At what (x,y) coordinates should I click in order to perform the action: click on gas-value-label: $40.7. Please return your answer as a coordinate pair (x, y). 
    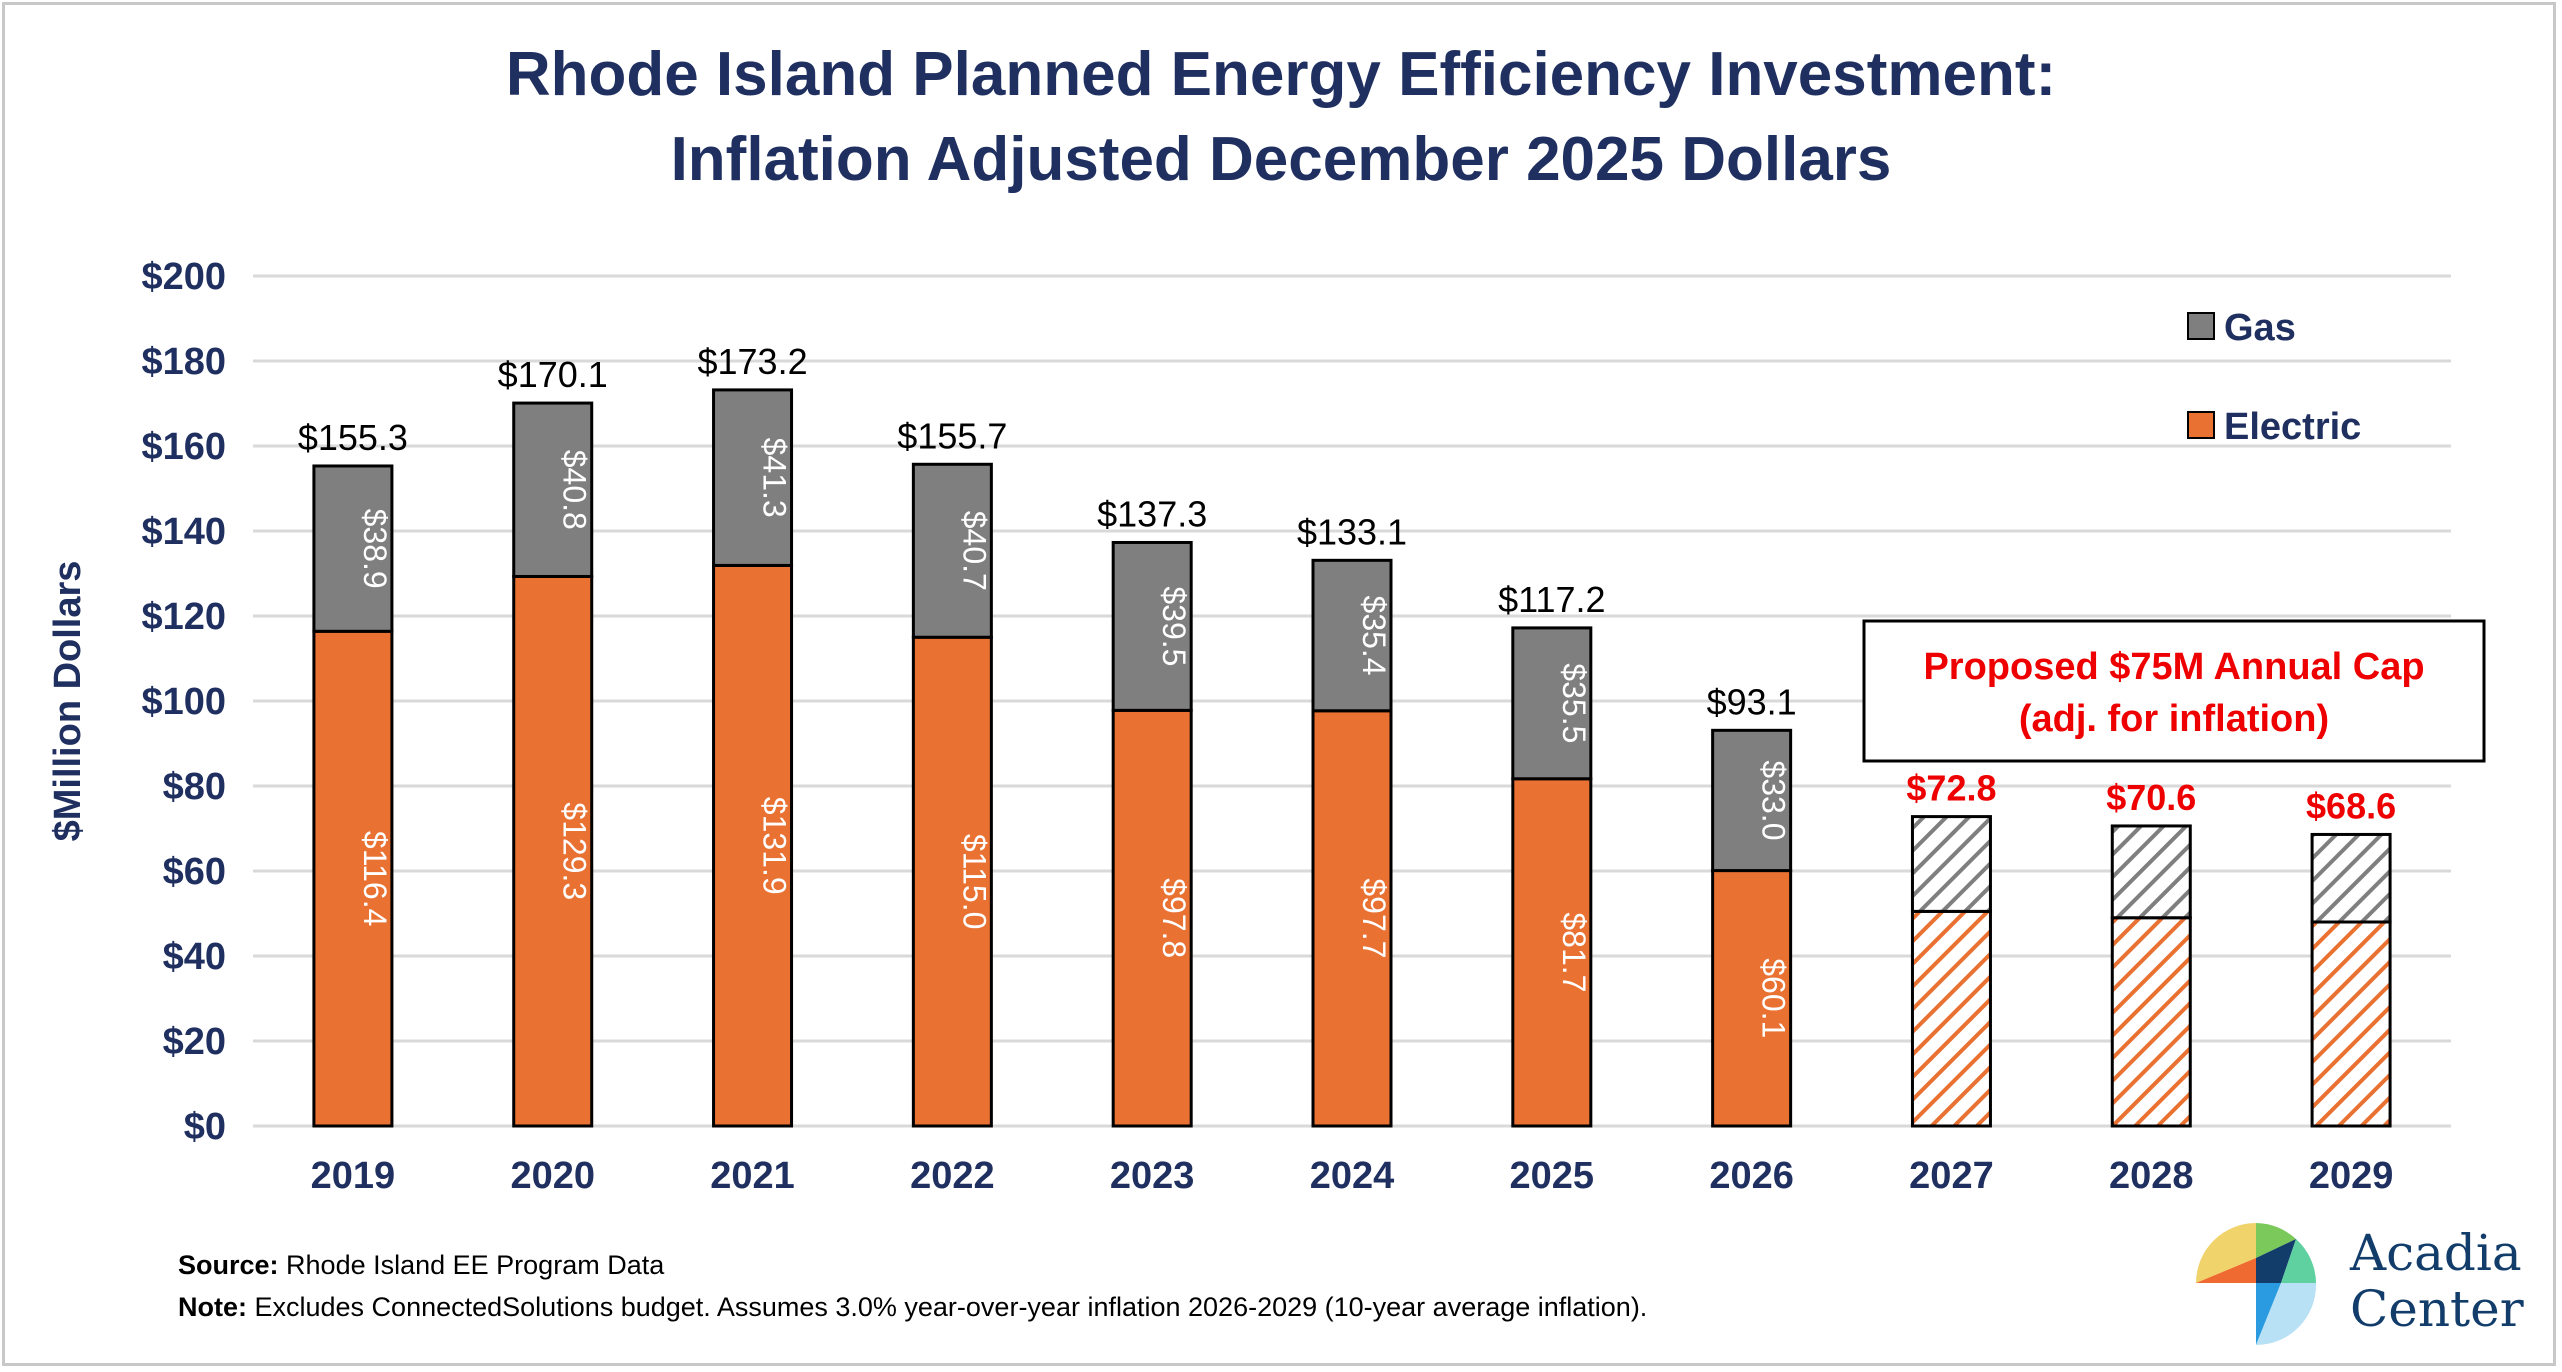
    Looking at the image, I should click on (974, 551).